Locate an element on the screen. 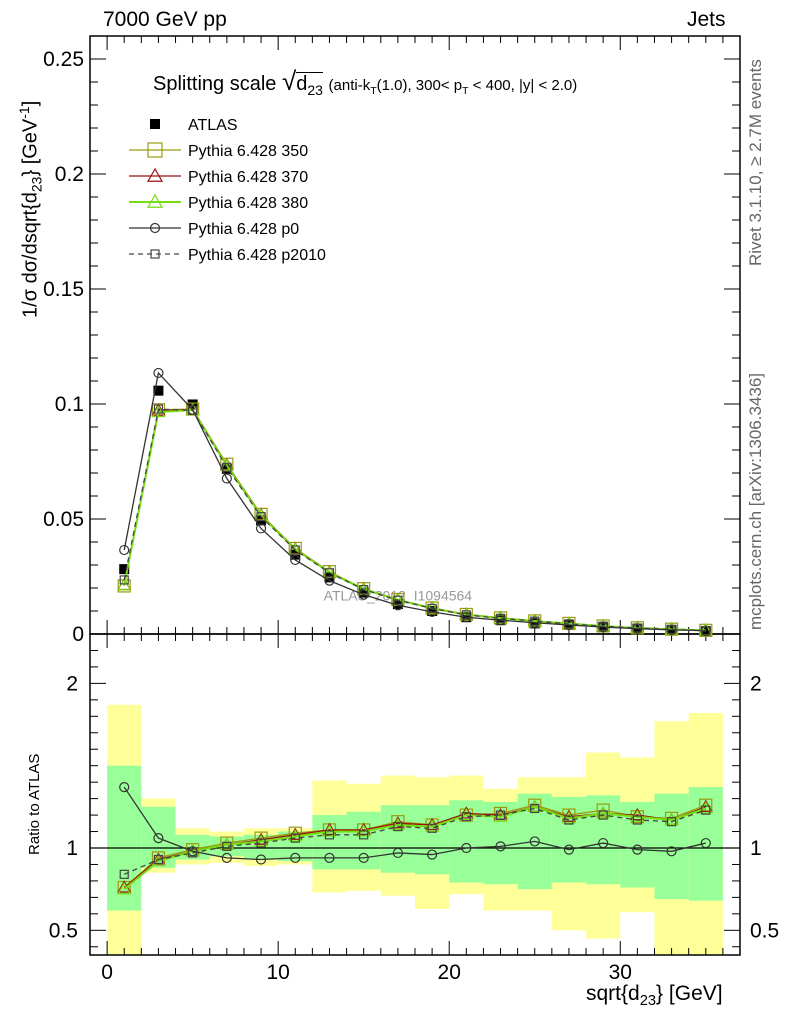 The width and height of the screenshot is (786, 1024). legend-label-pythia-6-428-p0: Pythia 6.428 p0 is located at coordinates (243, 229).